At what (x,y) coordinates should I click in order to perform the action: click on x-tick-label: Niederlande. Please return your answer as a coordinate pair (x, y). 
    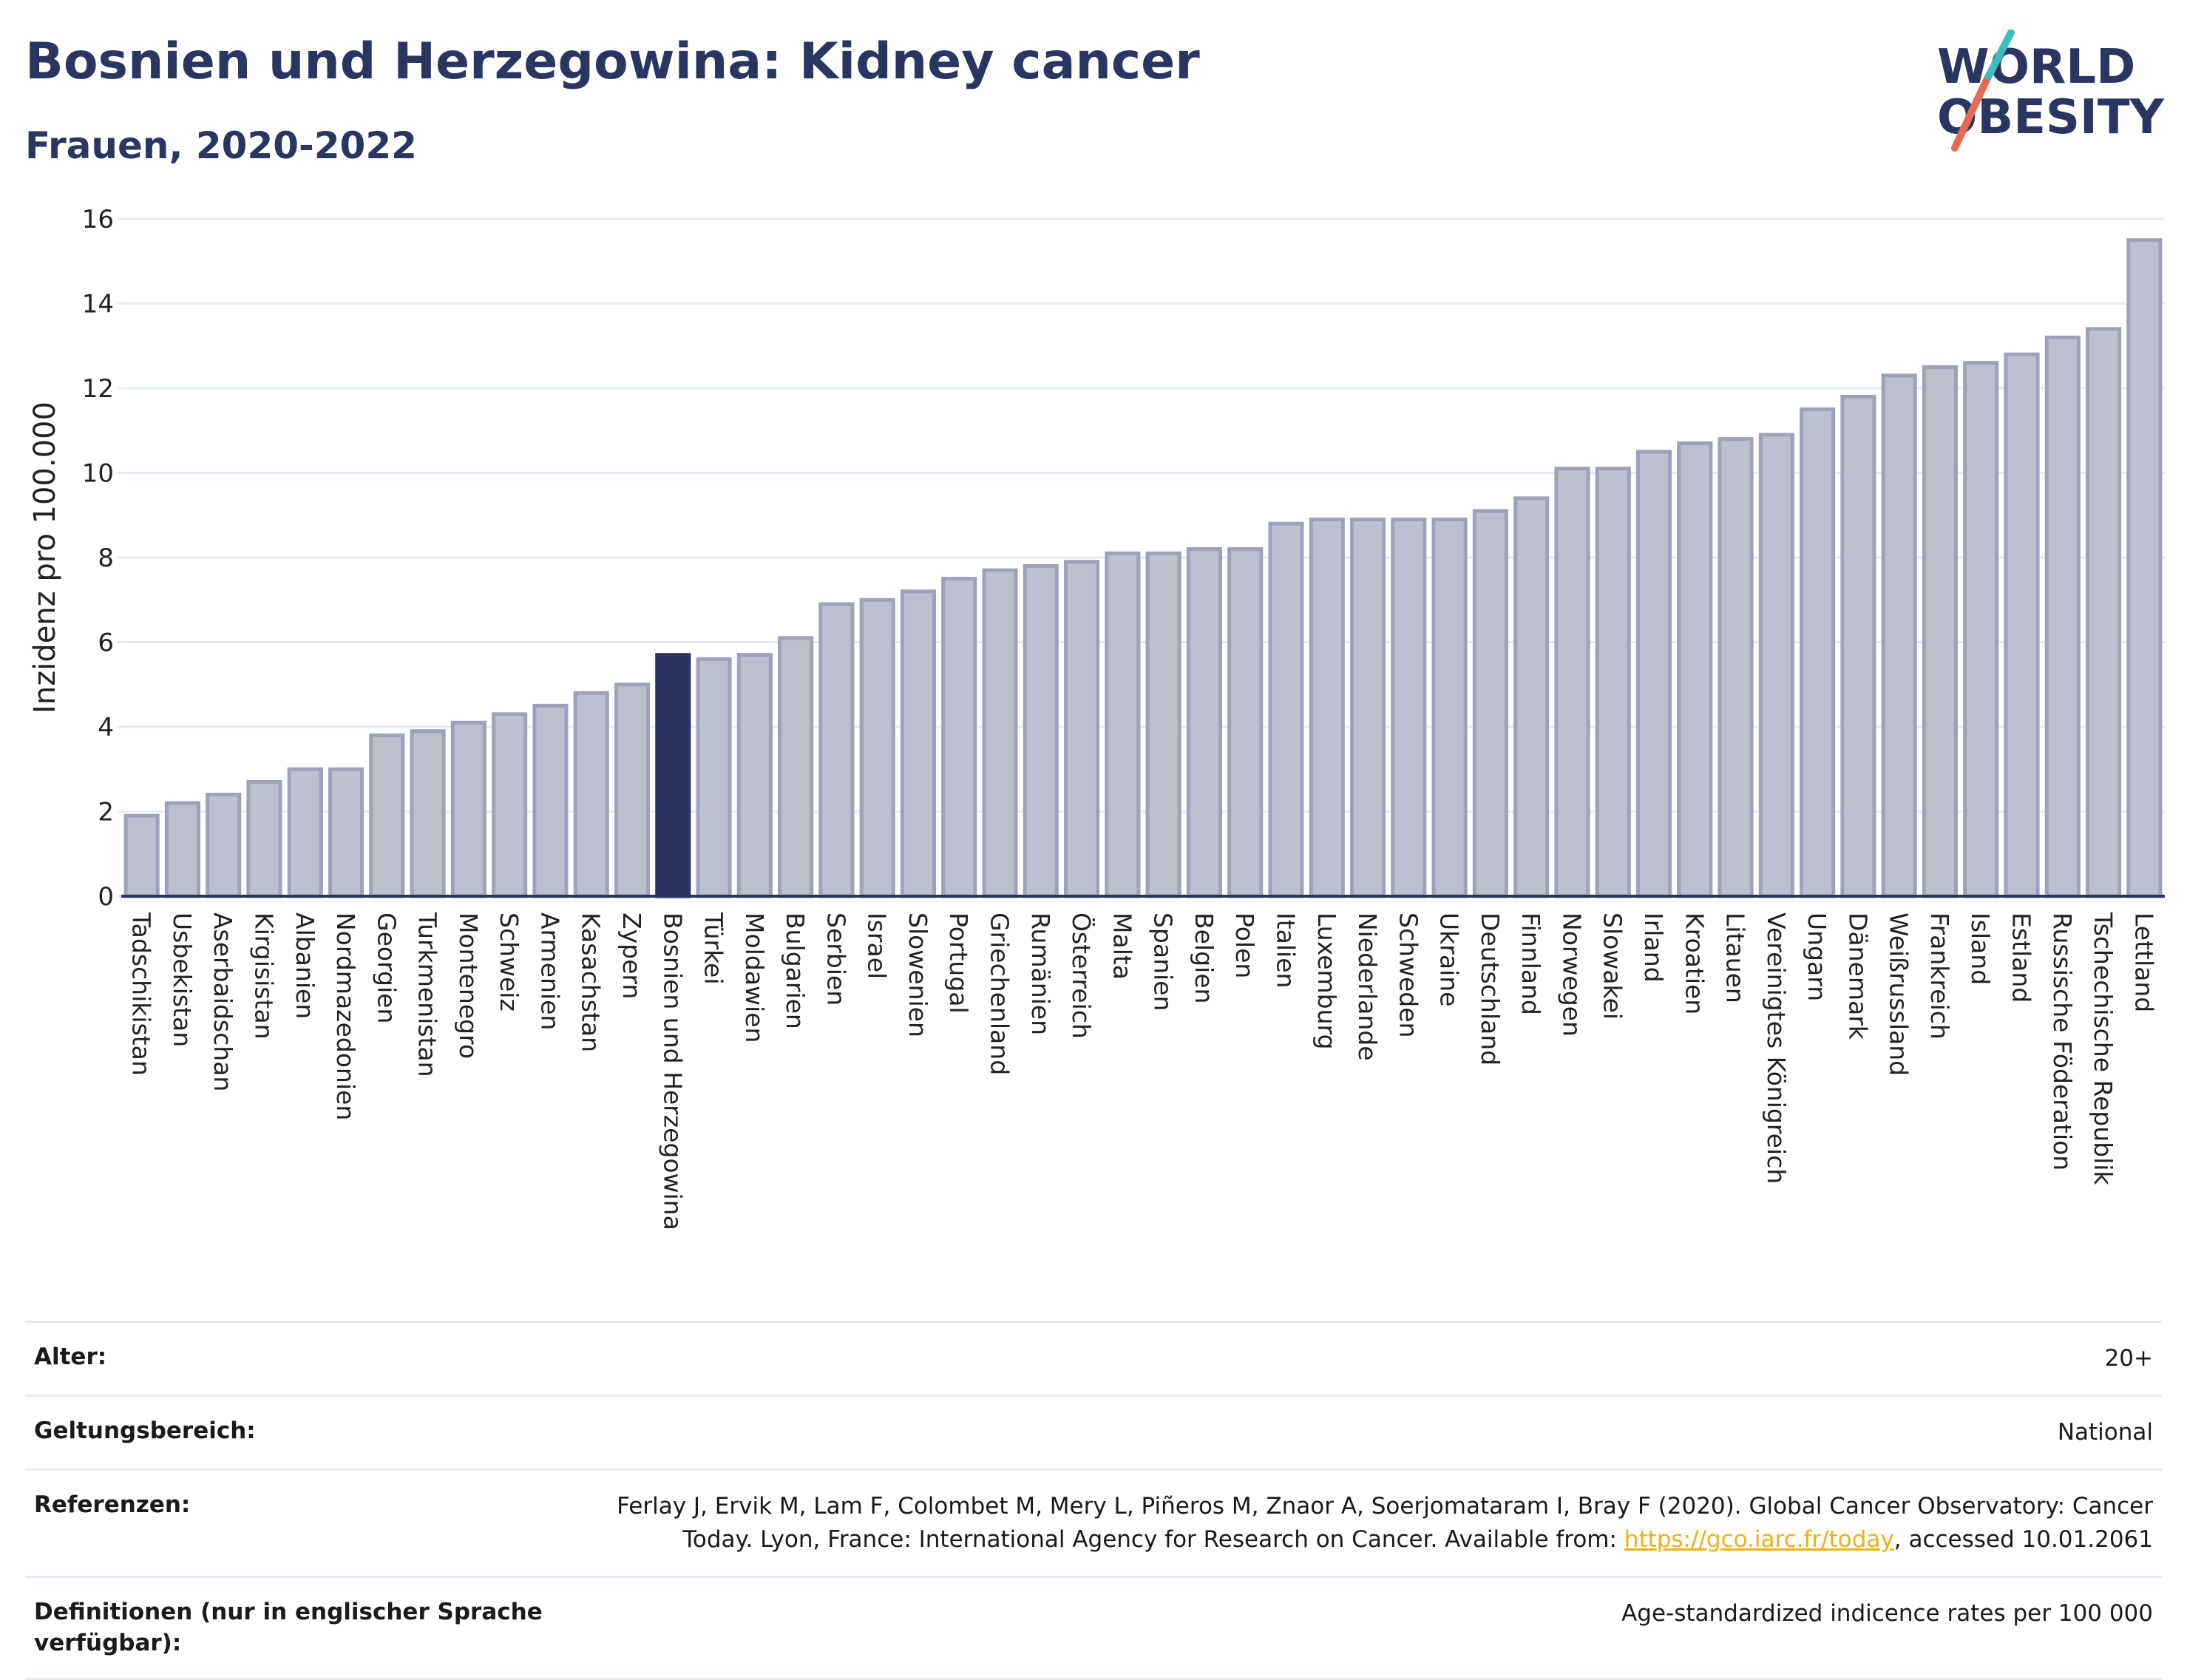
    Looking at the image, I should click on (1367, 986).